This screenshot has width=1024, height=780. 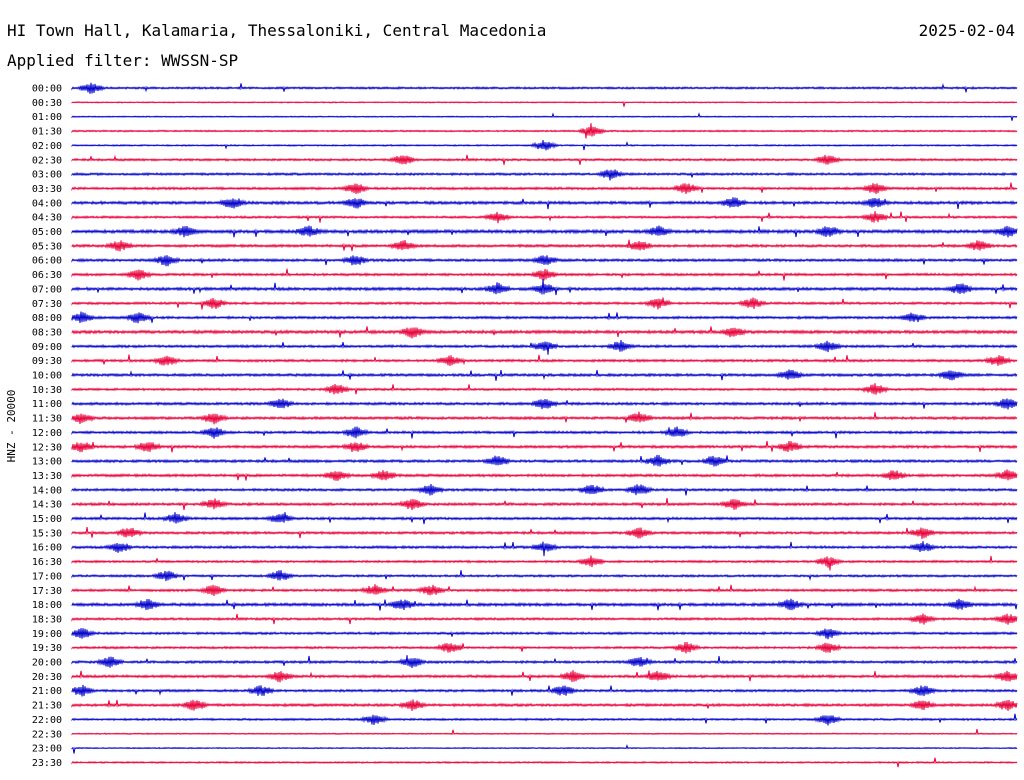 What do you see at coordinates (47, 648) in the screenshot?
I see `time-tick-label: 19:30` at bounding box center [47, 648].